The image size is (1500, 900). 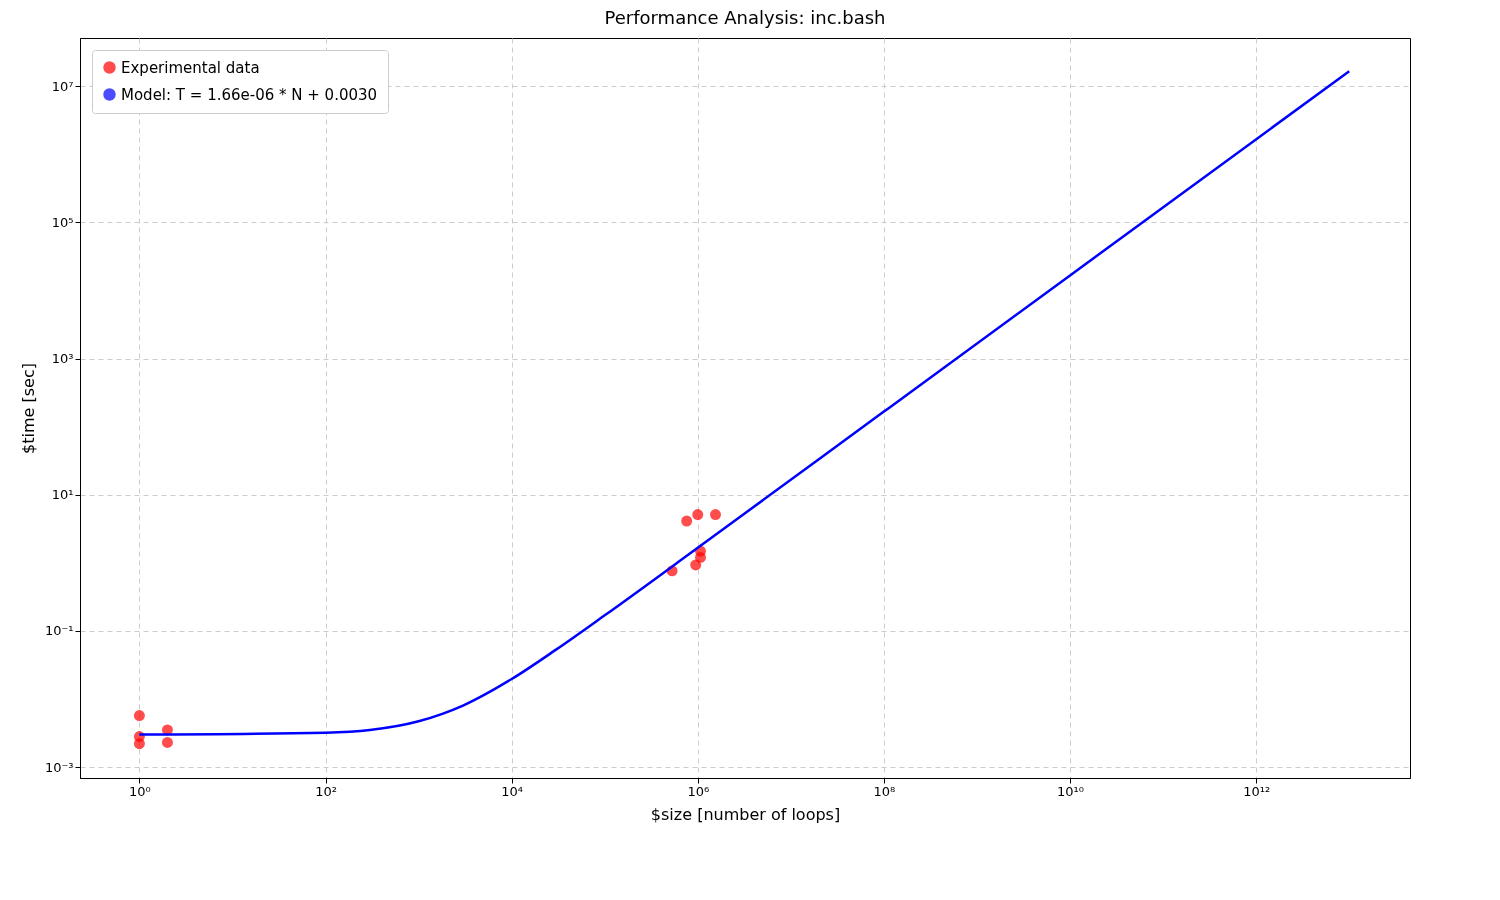 I want to click on y-tick-label: 10⁵, so click(x=62, y=222).